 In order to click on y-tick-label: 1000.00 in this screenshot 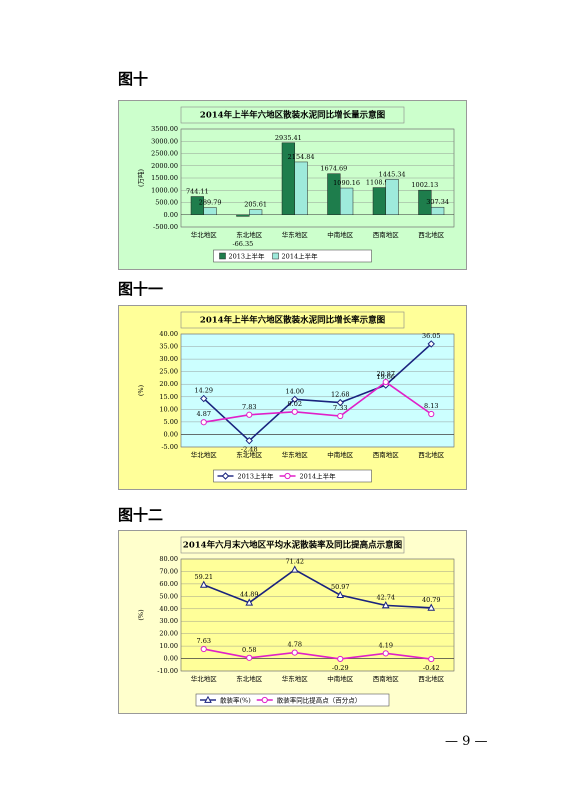, I will do `click(164, 190)`.